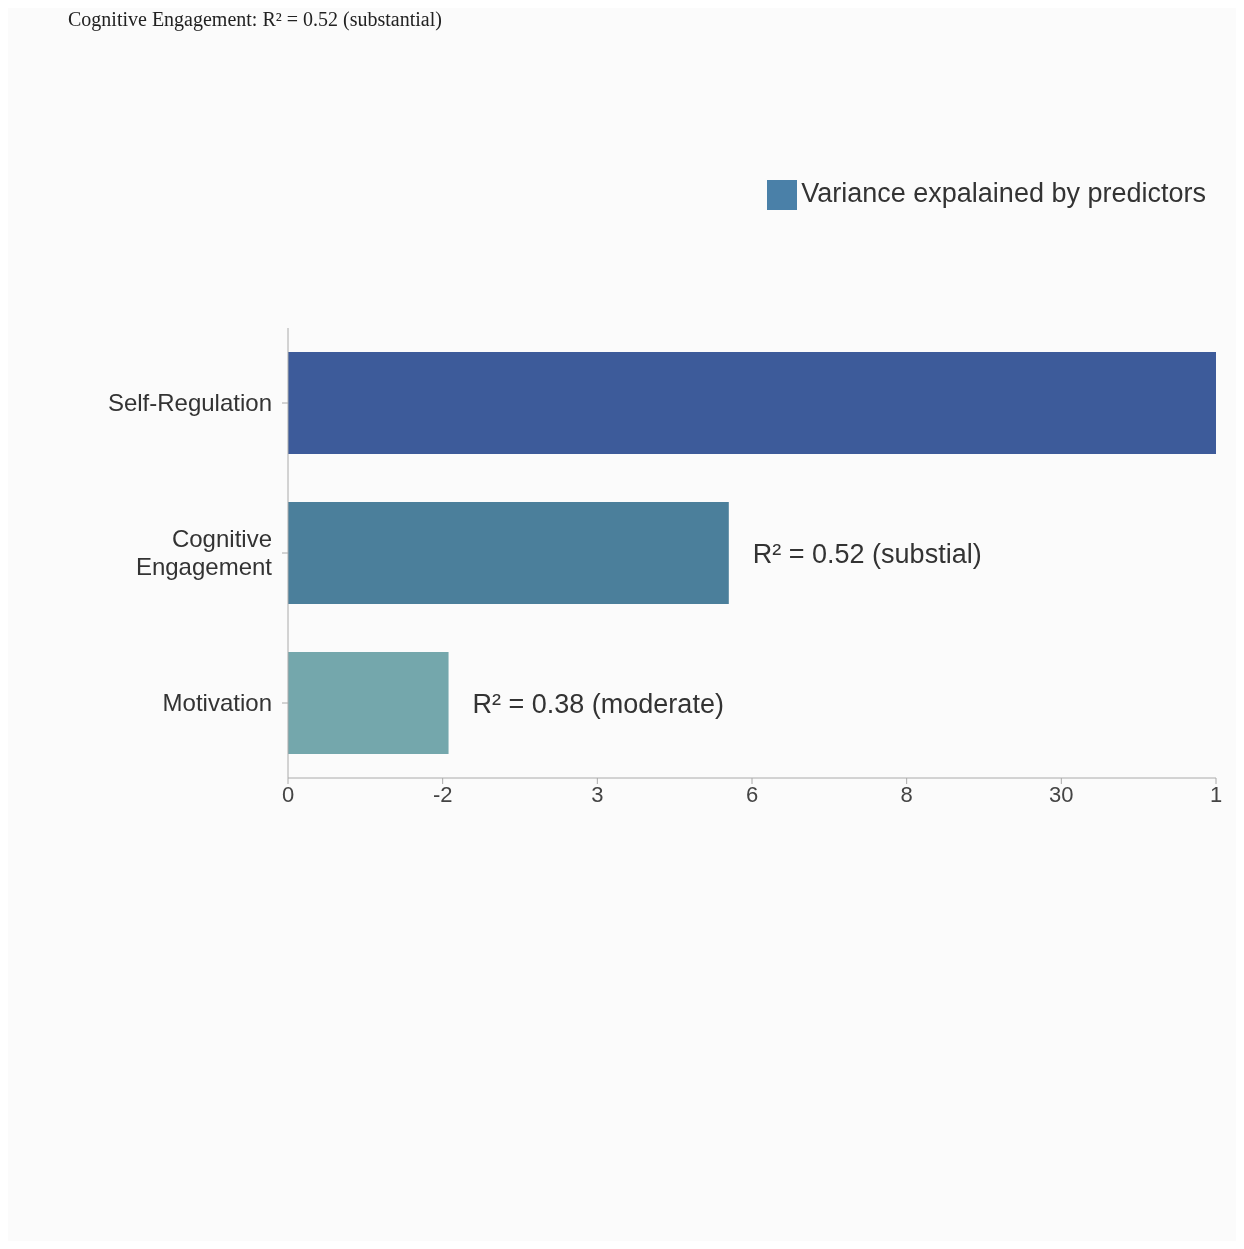 The image size is (1244, 1249). What do you see at coordinates (204, 552) in the screenshot?
I see `y-tick-label: Cognitive Engagement` at bounding box center [204, 552].